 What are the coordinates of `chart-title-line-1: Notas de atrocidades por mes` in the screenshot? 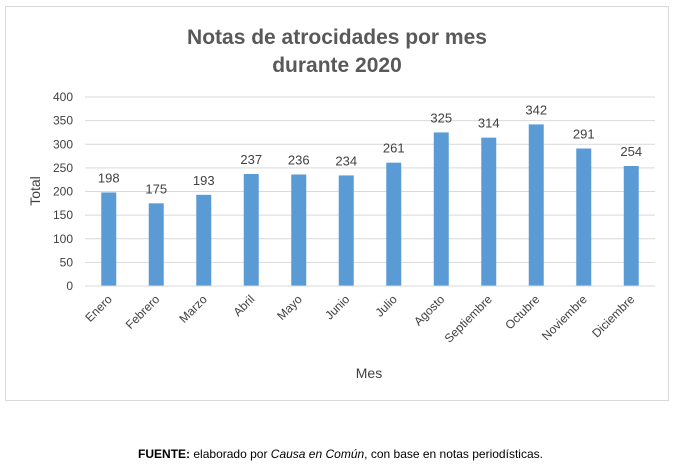 It's located at (337, 37).